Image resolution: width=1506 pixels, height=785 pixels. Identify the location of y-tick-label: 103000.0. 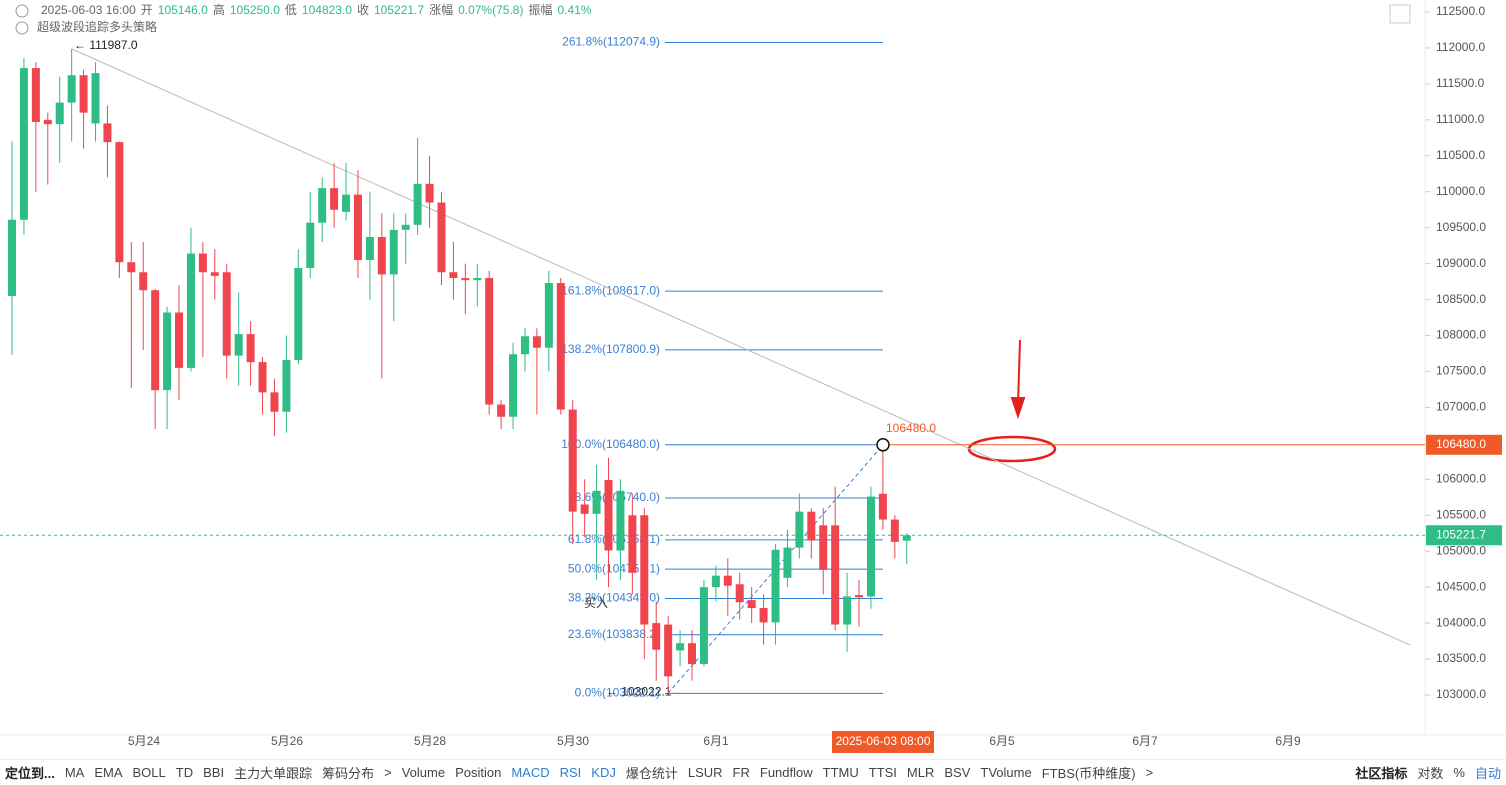
(1461, 694).